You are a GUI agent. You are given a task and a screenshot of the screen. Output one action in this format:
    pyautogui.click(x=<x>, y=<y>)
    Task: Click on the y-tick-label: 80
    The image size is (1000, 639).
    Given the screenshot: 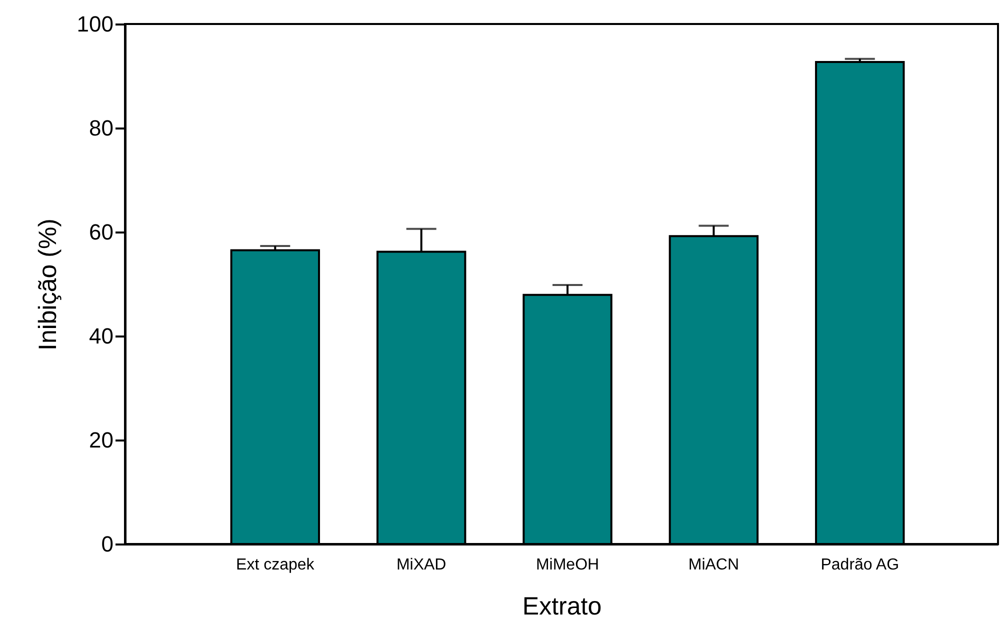 What is the action you would take?
    pyautogui.click(x=101, y=128)
    